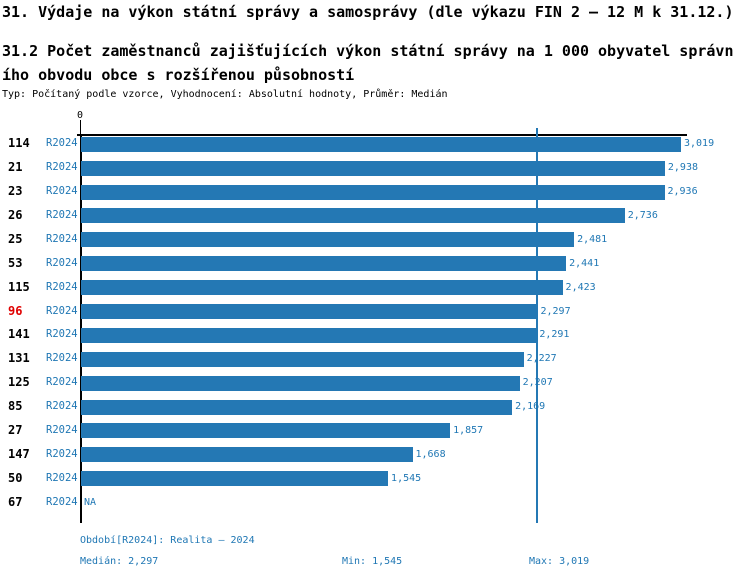 This screenshot has width=750, height=580. I want to click on row-category-label: 115, so click(19, 286).